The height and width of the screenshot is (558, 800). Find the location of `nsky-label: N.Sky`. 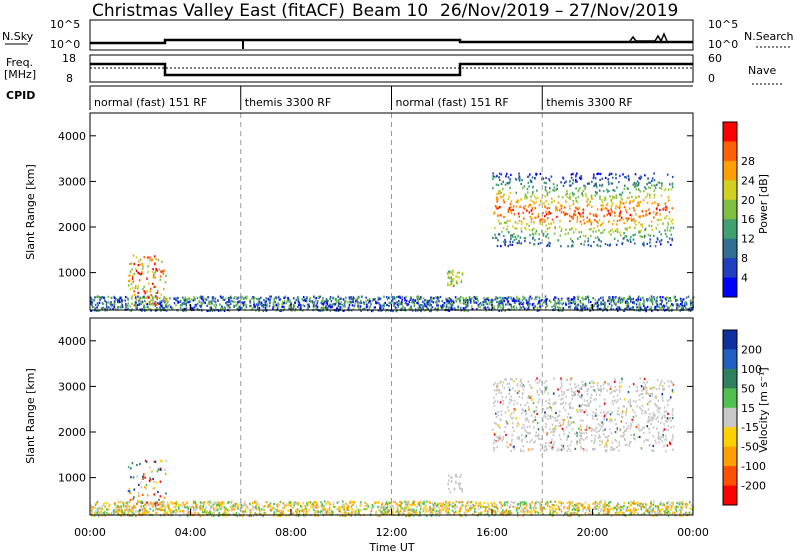

nsky-label: N.Sky is located at coordinates (18, 36).